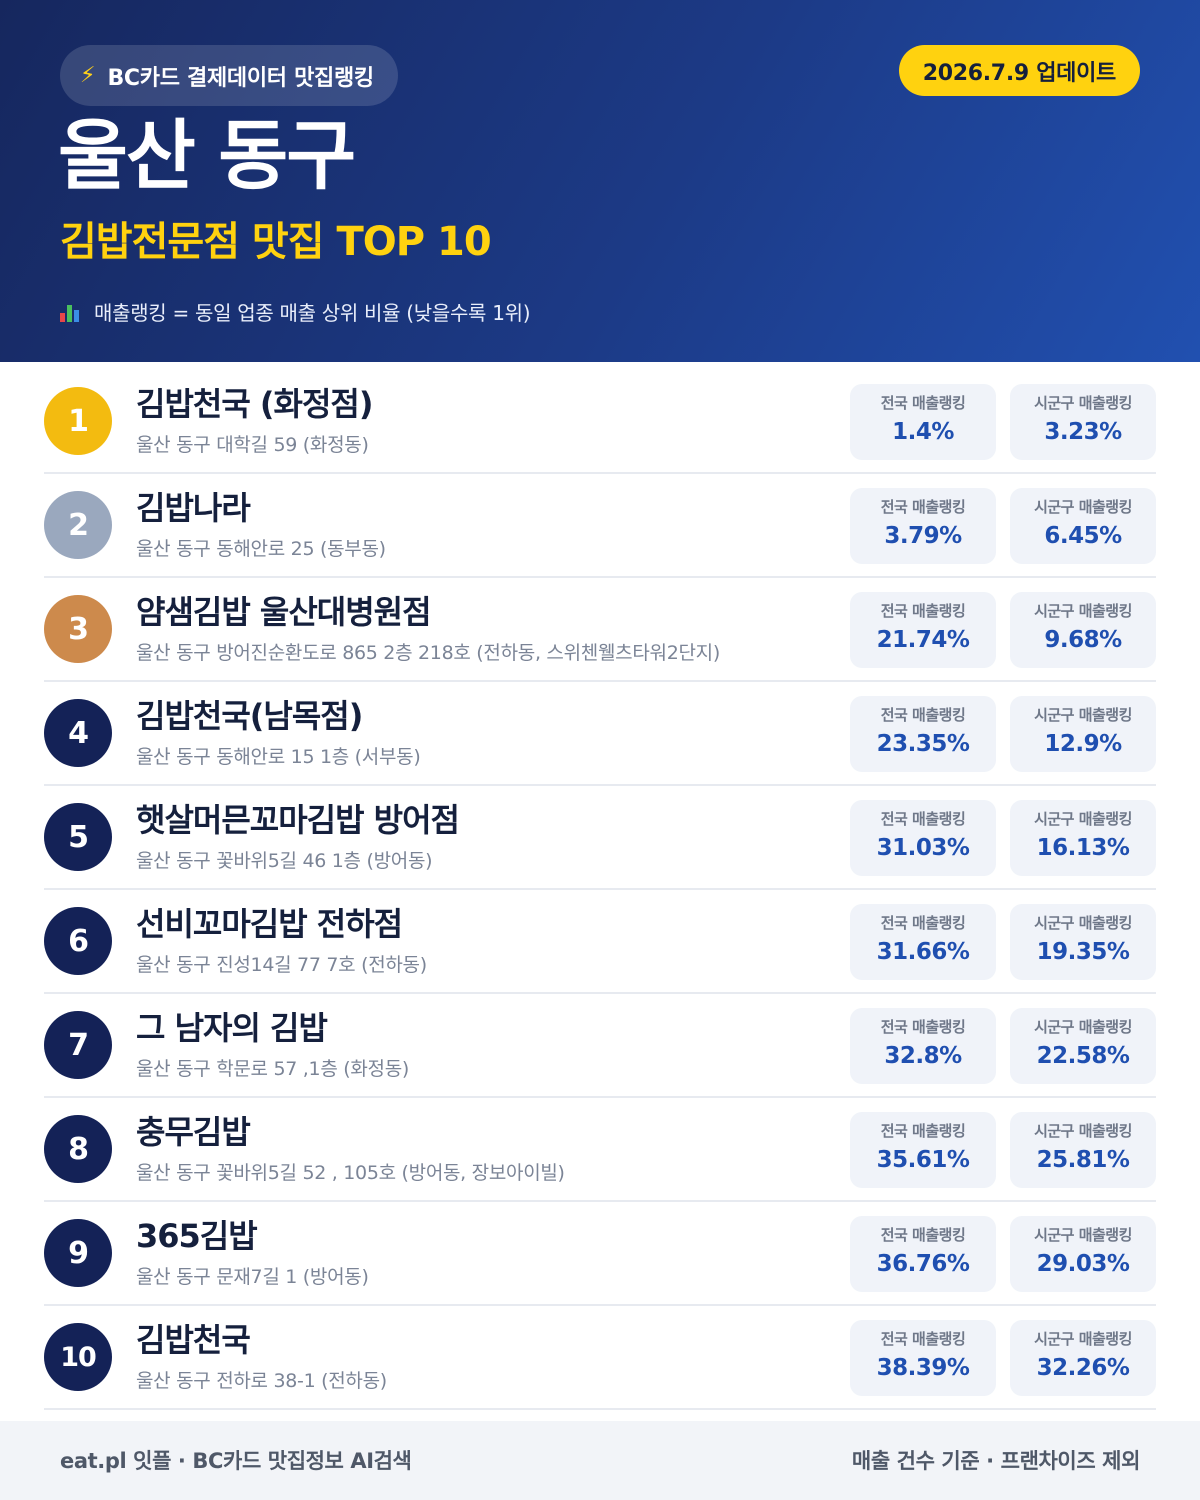  I want to click on national-ranking-card: 전국 매출랭킹 36.76%, so click(923, 1254).